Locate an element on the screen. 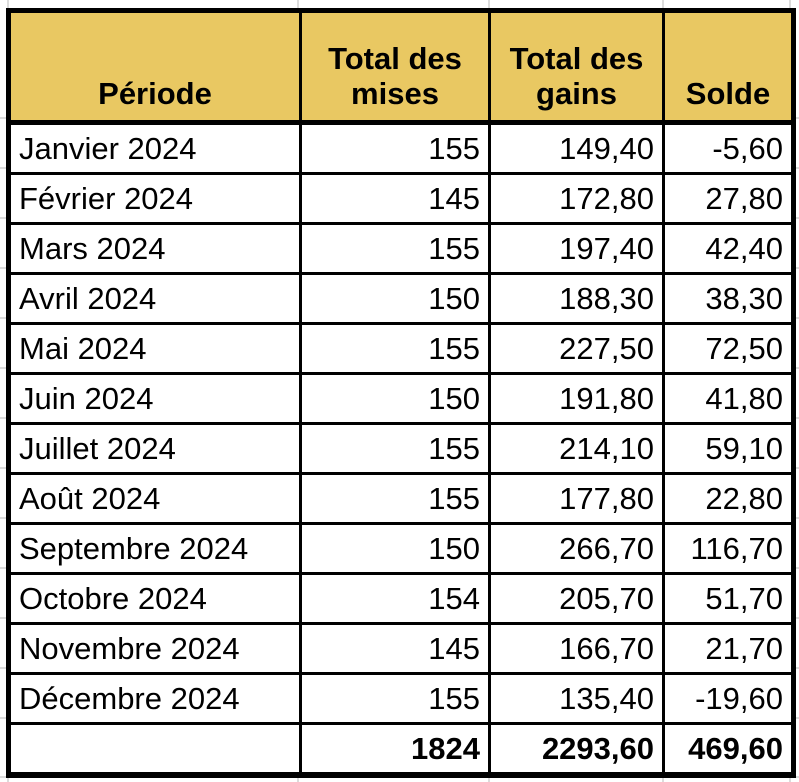  table-row: Février 2024 145 172,80 27,80 is located at coordinates (401, 198).